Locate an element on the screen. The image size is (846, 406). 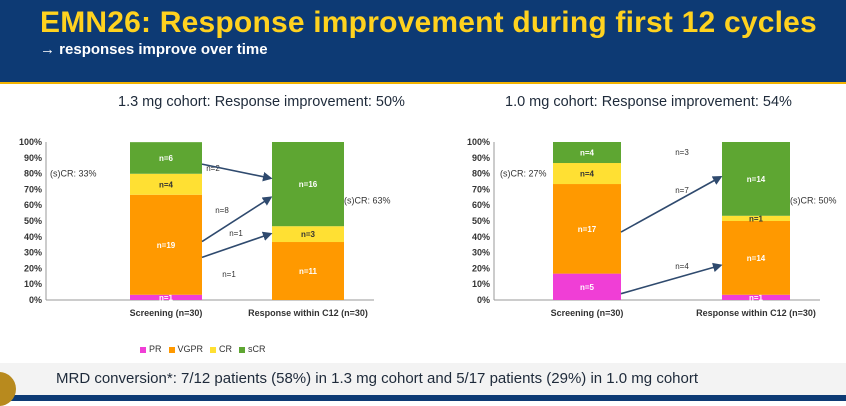
c0-segment-label: n=3 is located at coordinates (308, 234).